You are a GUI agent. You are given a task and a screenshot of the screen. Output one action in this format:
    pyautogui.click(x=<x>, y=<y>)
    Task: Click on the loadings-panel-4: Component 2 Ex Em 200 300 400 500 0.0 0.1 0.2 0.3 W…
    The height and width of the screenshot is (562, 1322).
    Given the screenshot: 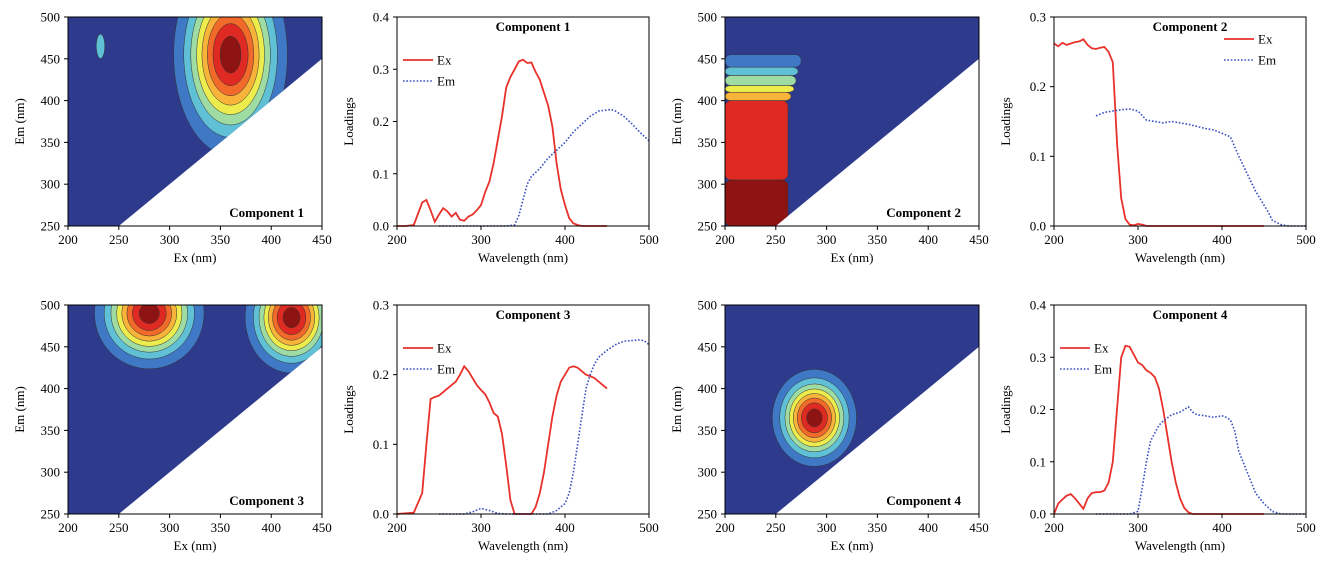 What is the action you would take?
    pyautogui.click(x=1157, y=138)
    